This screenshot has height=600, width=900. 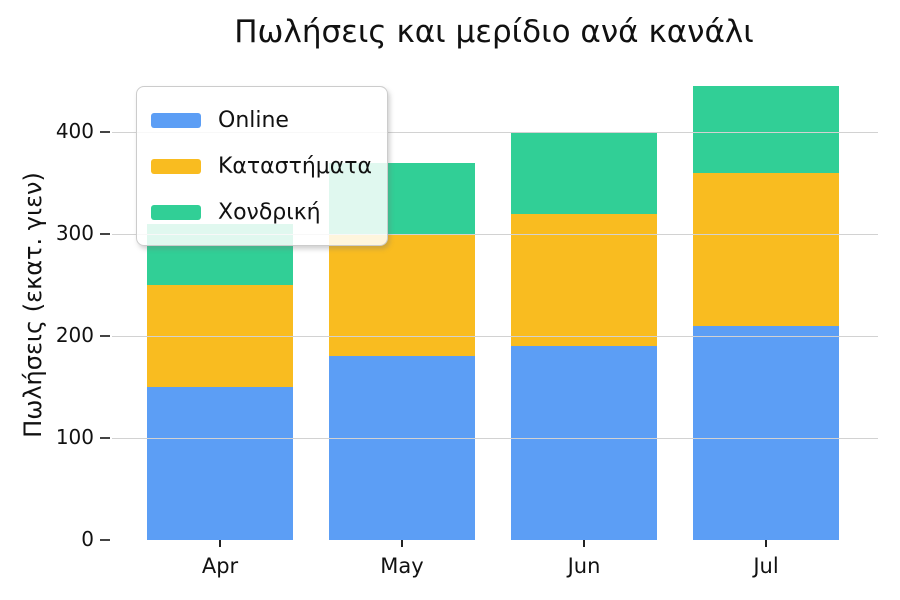 I want to click on legend-item-καταστήματα: Καταστήματα, so click(x=262, y=166).